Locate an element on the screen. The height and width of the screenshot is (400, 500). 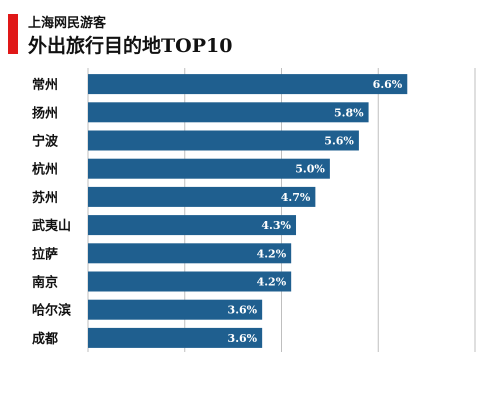
category-label: 武夷山 is located at coordinates (51, 226).